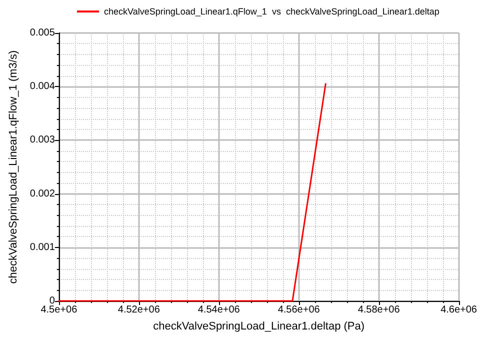  Describe the element at coordinates (43, 247) in the screenshot. I see `y-tick-label: 0.001` at that location.